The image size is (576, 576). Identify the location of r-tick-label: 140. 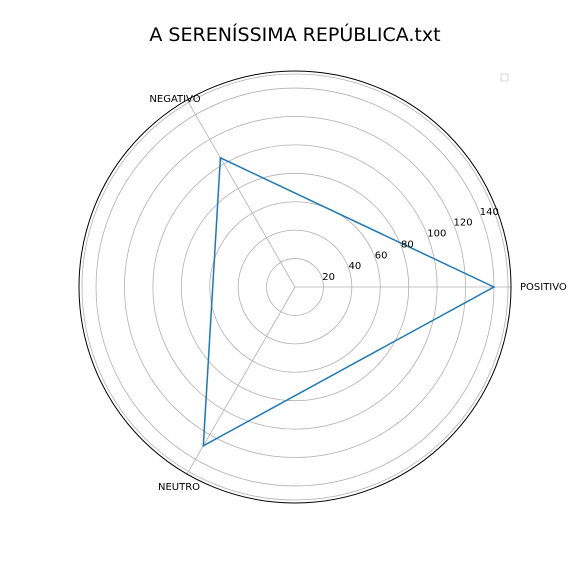
(489, 212).